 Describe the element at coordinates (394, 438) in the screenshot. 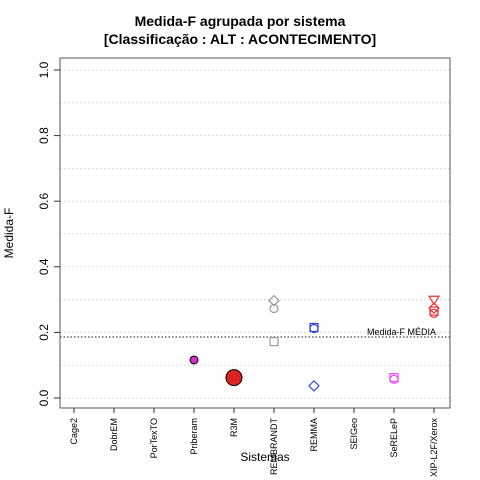

I see `x-tick-label: SeRELeP` at that location.